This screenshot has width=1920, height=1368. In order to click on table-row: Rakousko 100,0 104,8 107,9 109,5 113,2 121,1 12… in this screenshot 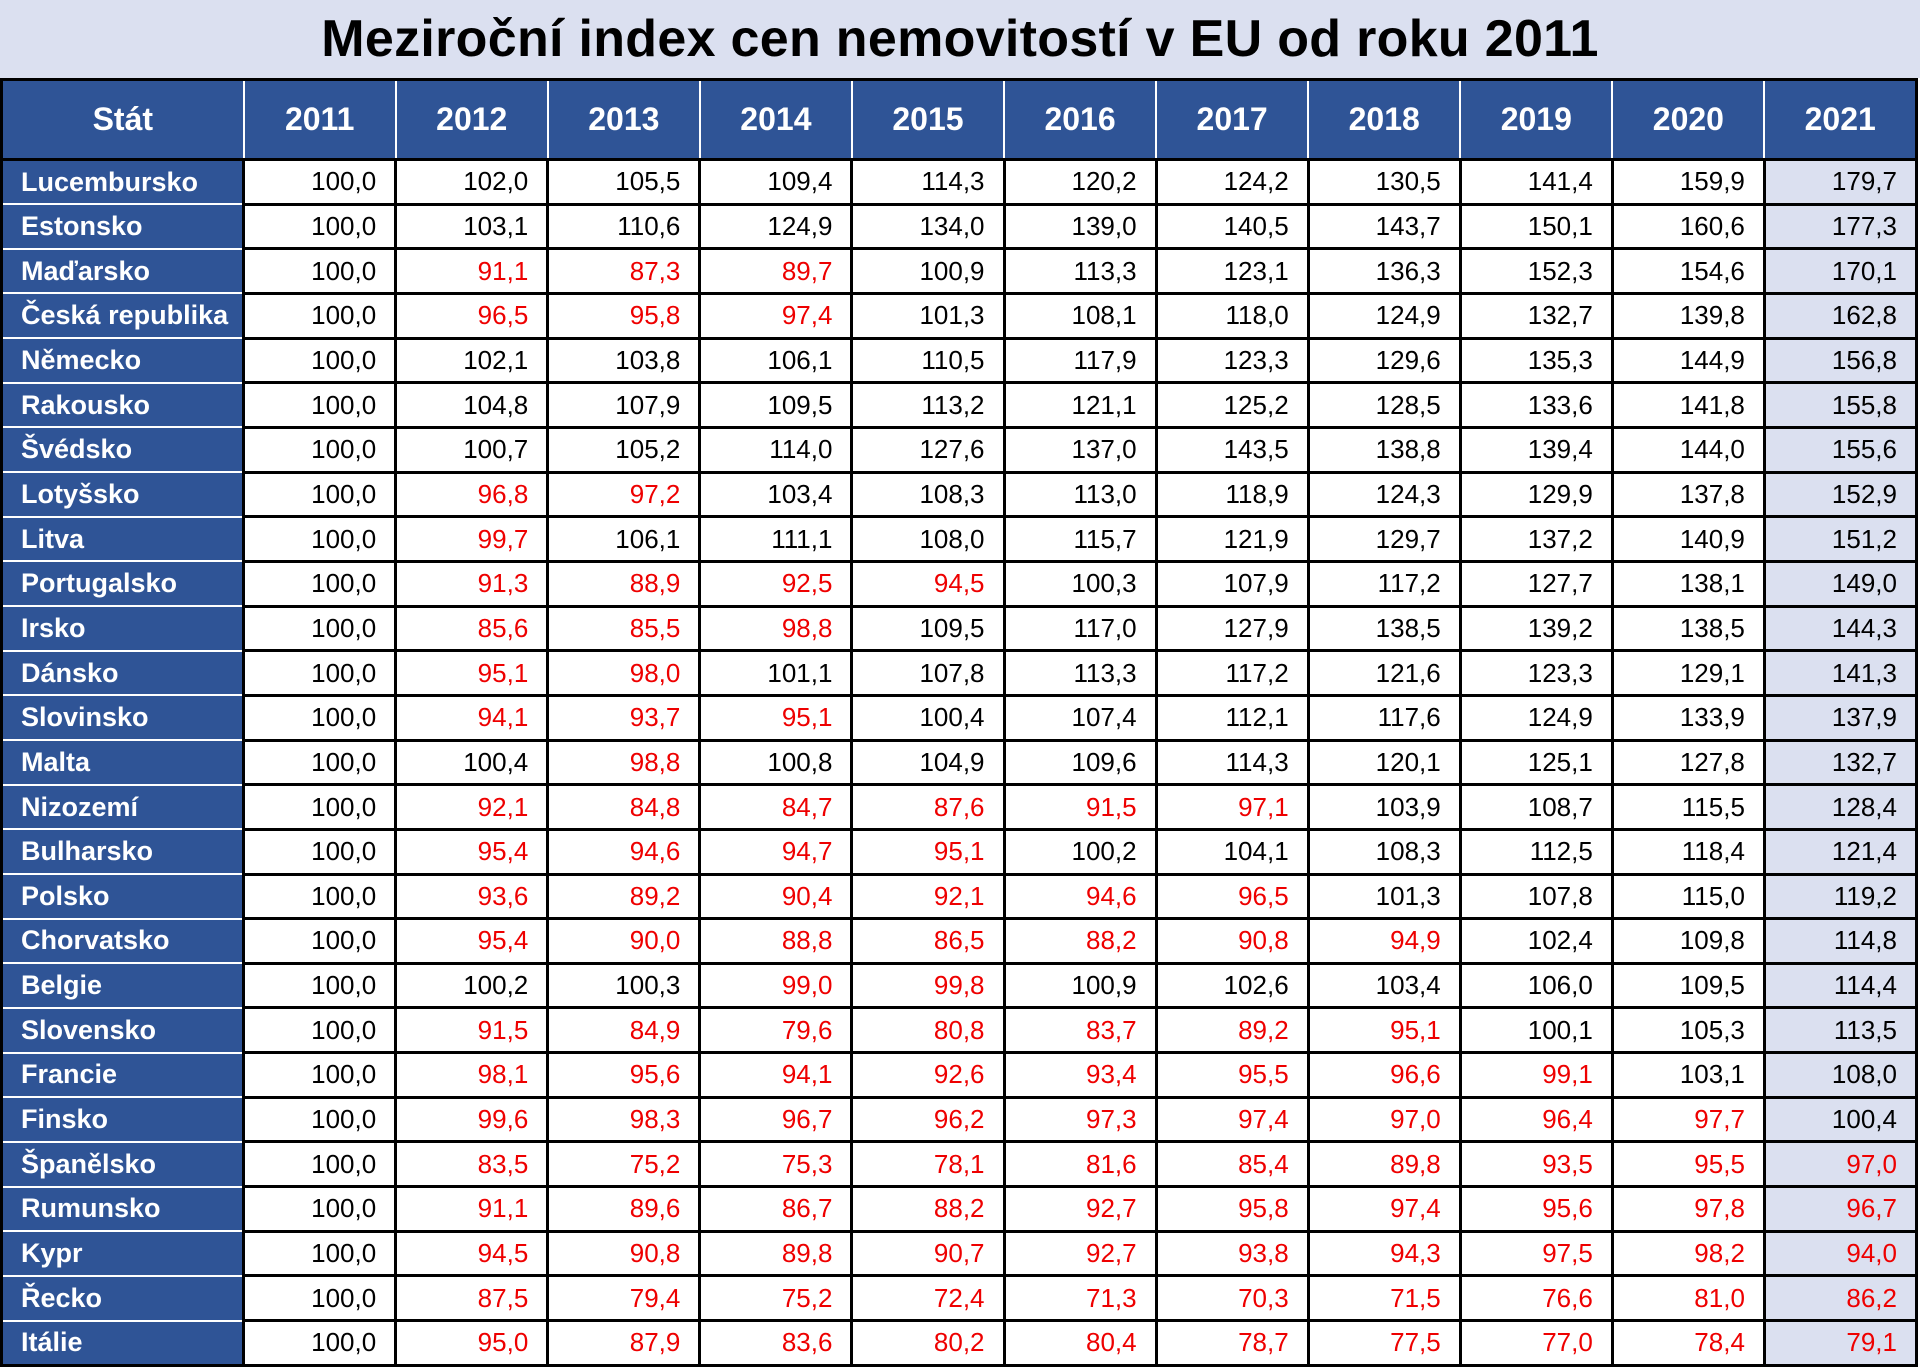, I will do `click(959, 405)`.